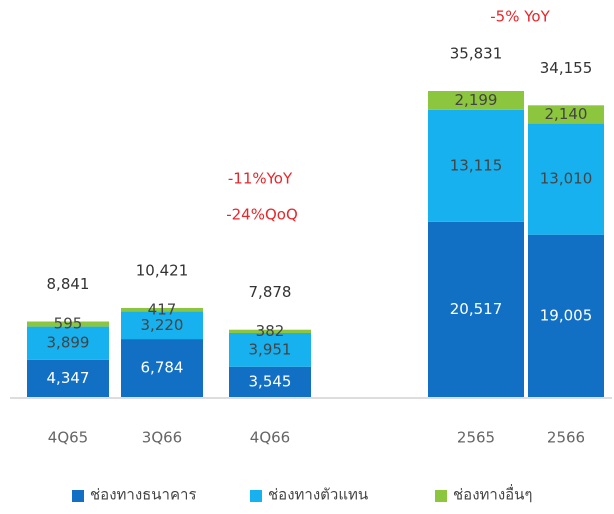 This screenshot has width=614, height=514. Describe the element at coordinates (162, 438) in the screenshot. I see `x-tick-label: 3Q66` at that location.